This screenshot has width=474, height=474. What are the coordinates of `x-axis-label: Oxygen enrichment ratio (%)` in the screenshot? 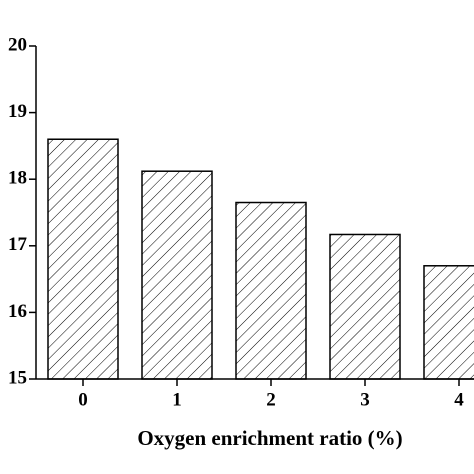 It's located at (269, 438).